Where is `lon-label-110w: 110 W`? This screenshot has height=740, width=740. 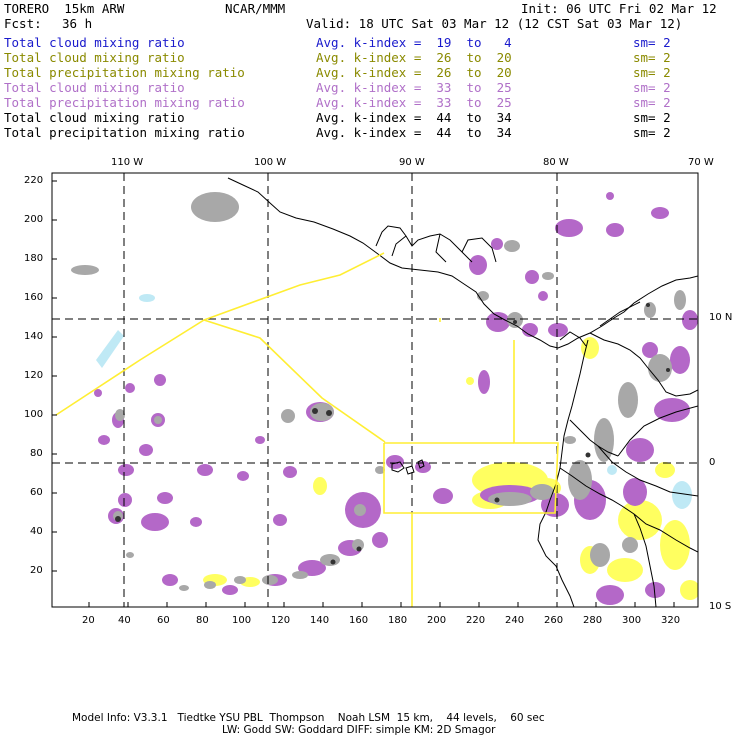 lon-label-110w: 110 W is located at coordinates (127, 162).